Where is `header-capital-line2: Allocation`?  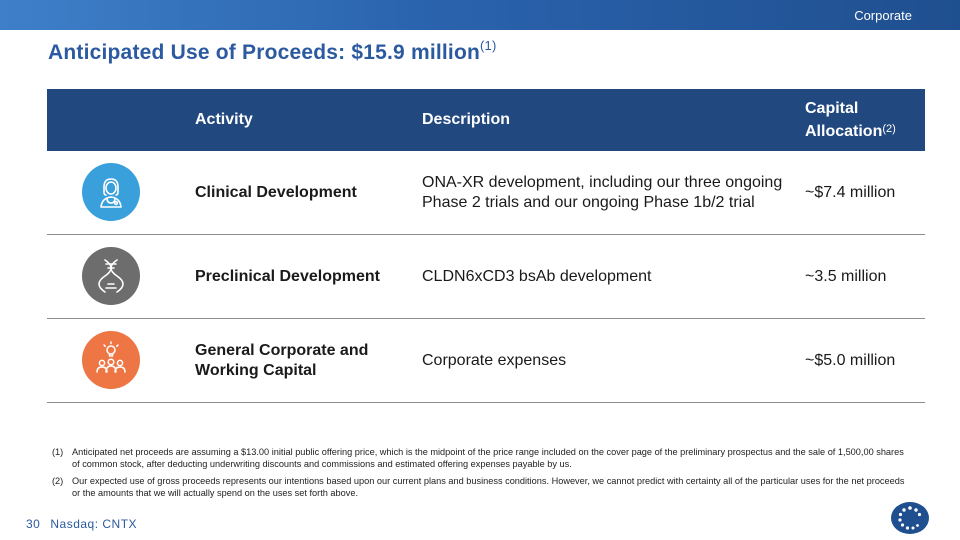
header-capital-line2: Allocation is located at coordinates (844, 131).